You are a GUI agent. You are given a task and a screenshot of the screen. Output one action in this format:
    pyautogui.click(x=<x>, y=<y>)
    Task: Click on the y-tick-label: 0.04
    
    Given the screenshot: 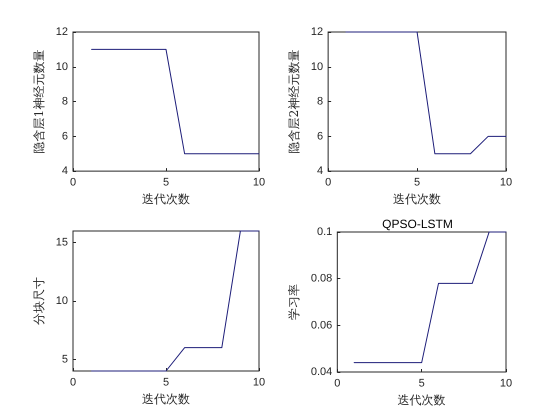 What is the action you would take?
    pyautogui.click(x=321, y=372)
    